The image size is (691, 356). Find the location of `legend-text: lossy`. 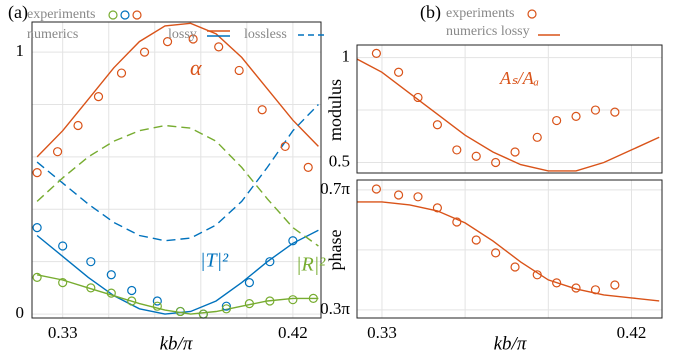

legend-text: lossy is located at coordinates (182, 34).